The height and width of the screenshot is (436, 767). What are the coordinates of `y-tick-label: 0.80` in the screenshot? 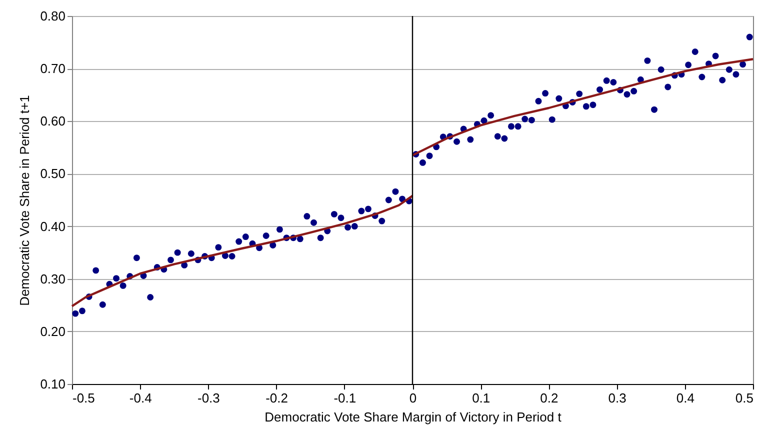 It's located at (53, 16).